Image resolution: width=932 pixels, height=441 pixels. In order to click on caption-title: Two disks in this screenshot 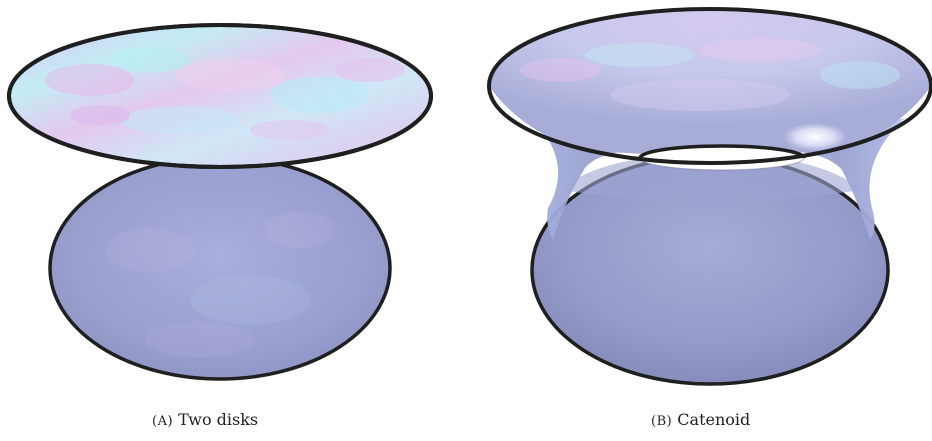, I will do `click(218, 419)`.